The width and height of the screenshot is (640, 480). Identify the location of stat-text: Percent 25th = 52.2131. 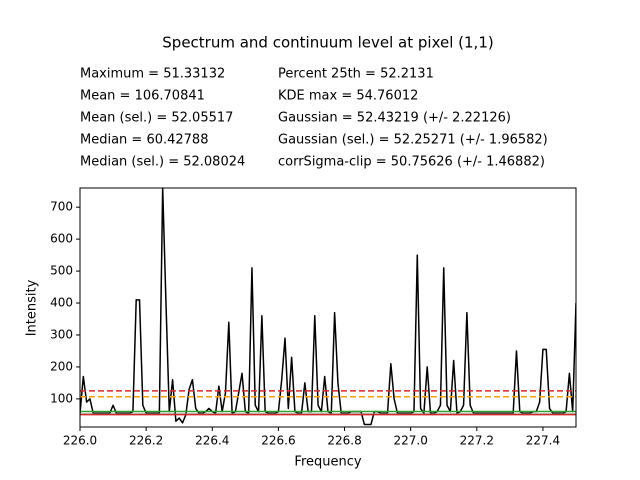
(356, 74).